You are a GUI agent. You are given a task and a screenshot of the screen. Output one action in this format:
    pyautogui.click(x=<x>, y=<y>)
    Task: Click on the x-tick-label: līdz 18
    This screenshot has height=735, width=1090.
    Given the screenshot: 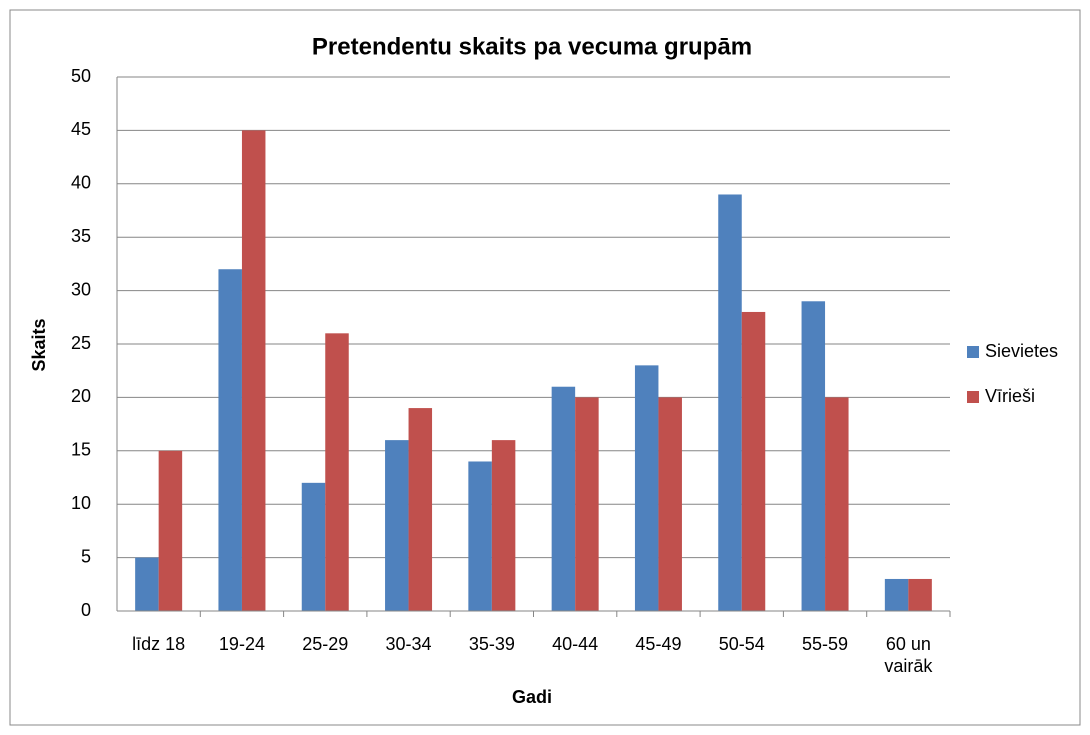 What is the action you would take?
    pyautogui.click(x=159, y=644)
    